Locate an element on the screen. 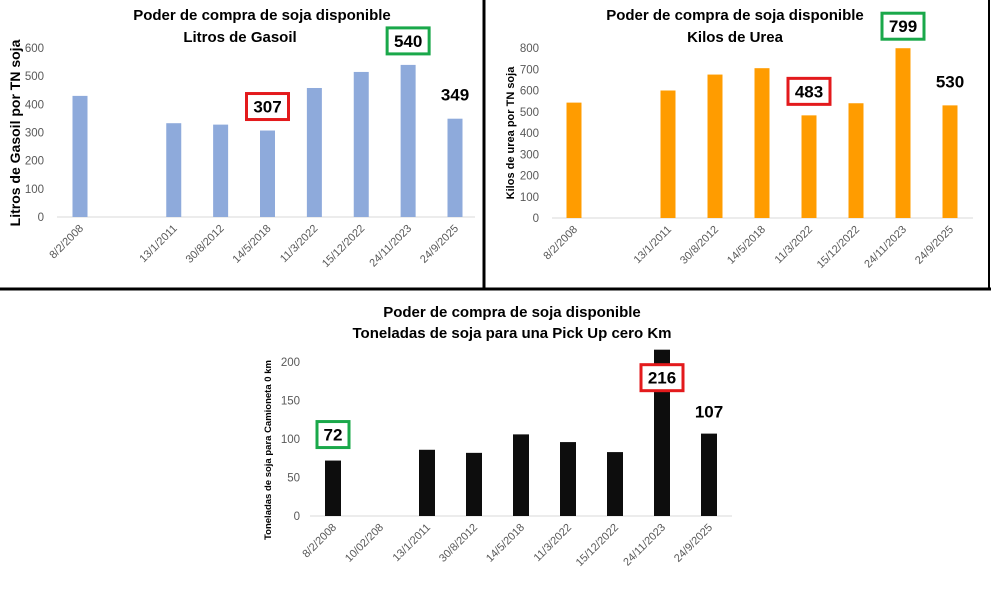  data-label: 483 is located at coordinates (809, 91).